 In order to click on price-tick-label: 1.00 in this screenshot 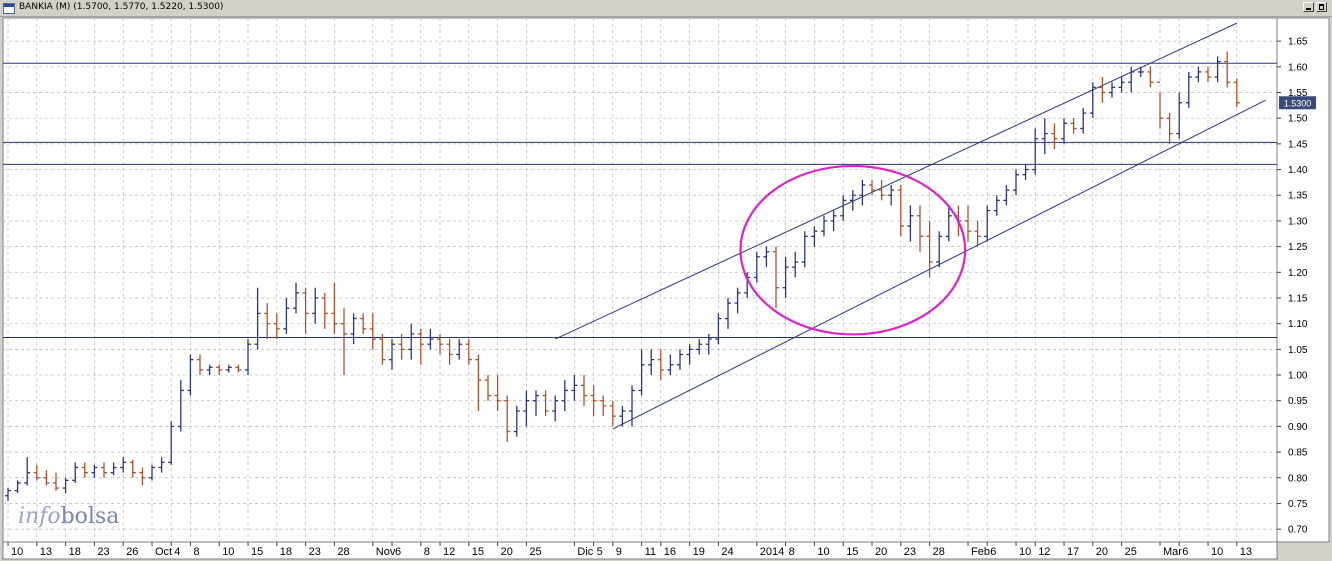, I will do `click(1298, 376)`.